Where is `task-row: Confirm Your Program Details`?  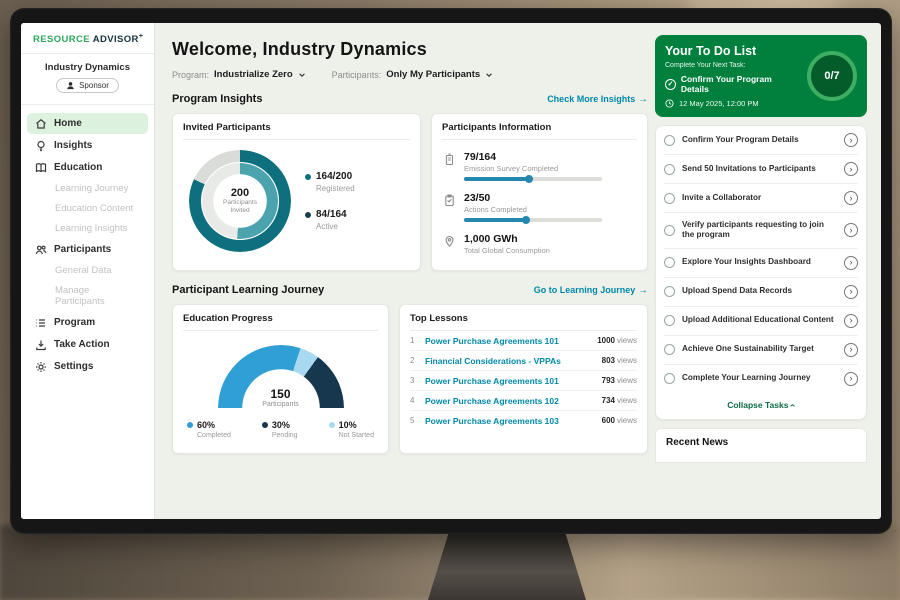
task-row: Confirm Your Program Details is located at coordinates (761, 140).